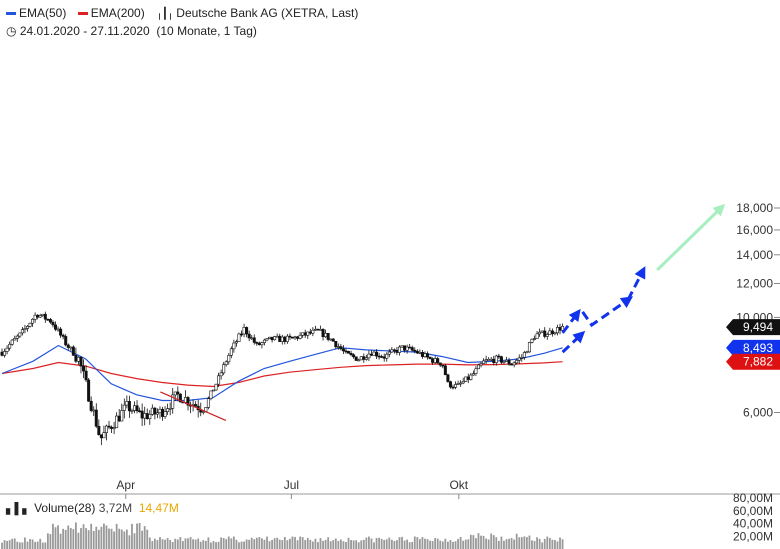  Describe the element at coordinates (643, 278) in the screenshot. I see `projection-arrows` at that location.